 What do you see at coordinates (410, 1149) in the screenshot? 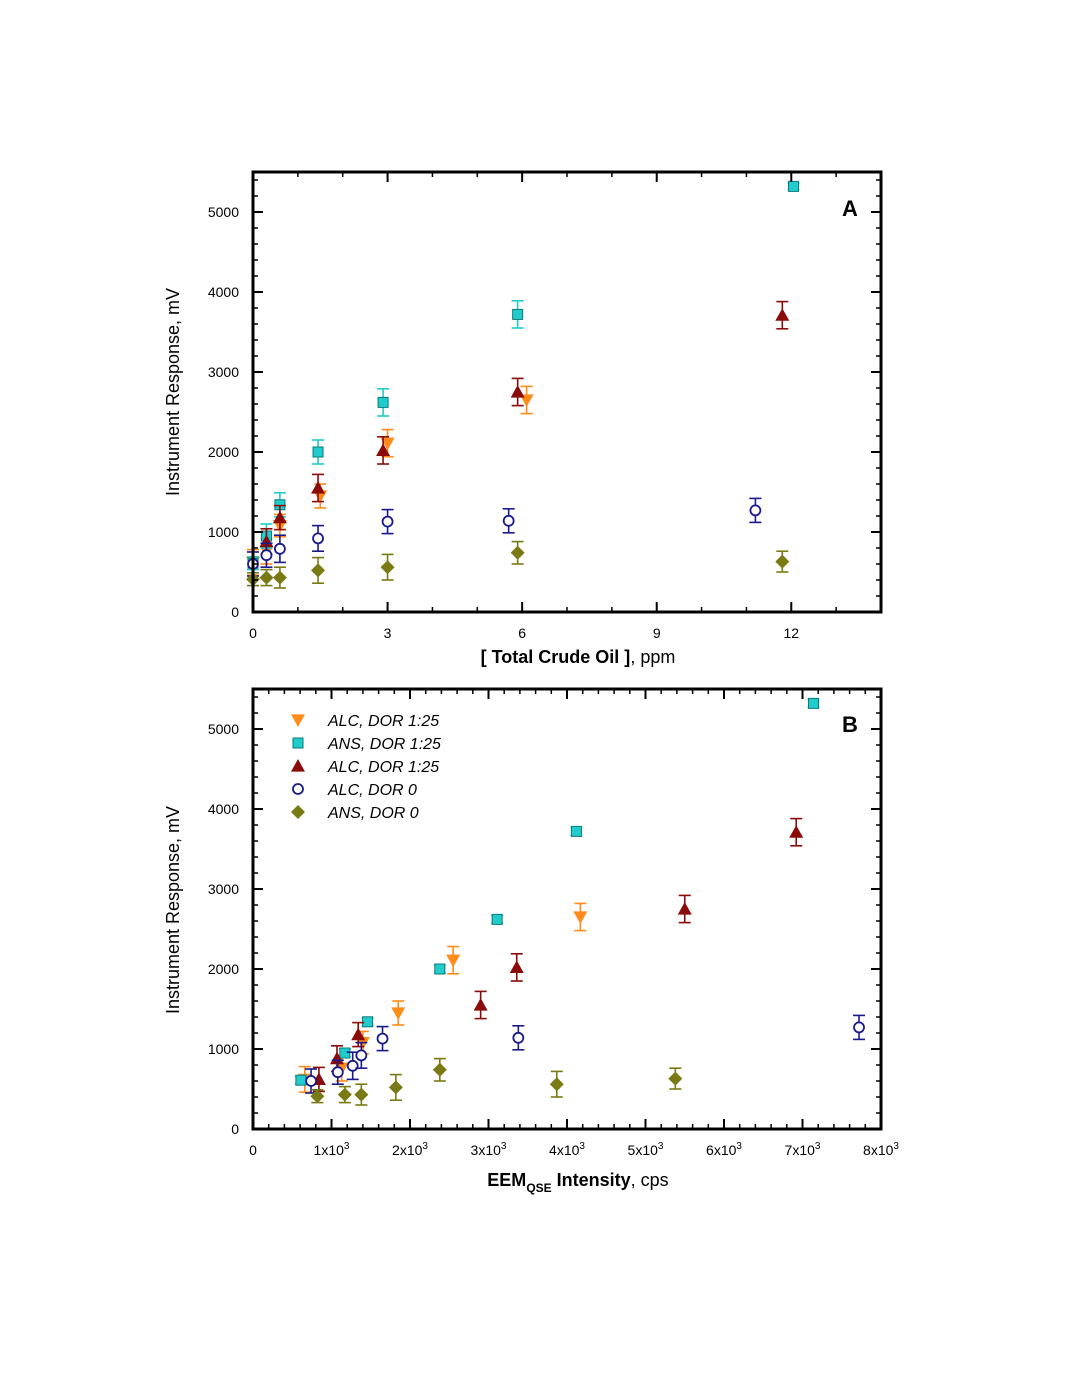
I see `x-tick-label: 2x10³` at bounding box center [410, 1149].